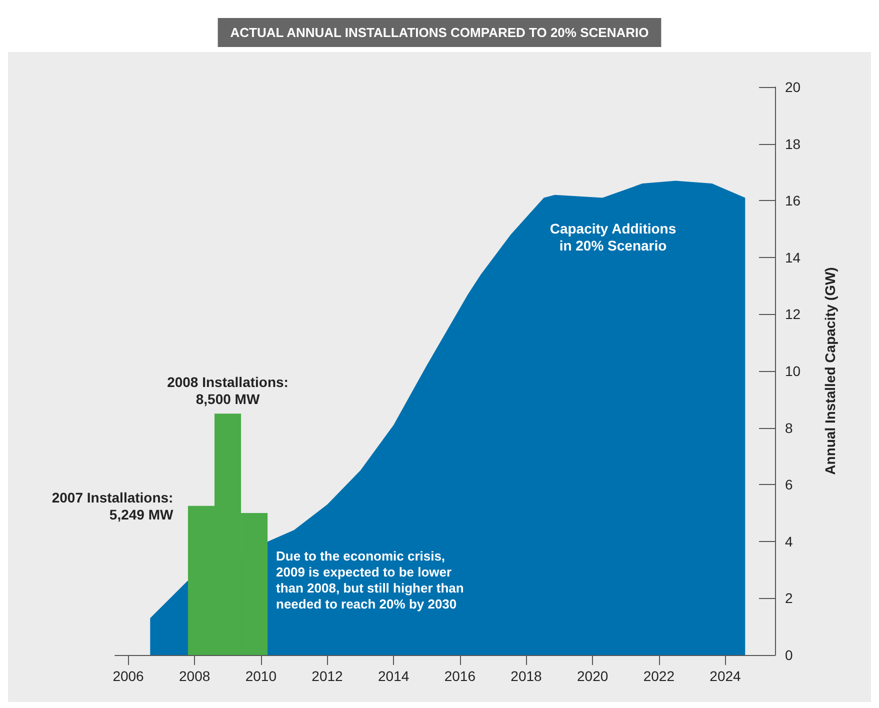 The image size is (879, 708). Describe the element at coordinates (789, 484) in the screenshot. I see `y-tick-label: 6` at that location.